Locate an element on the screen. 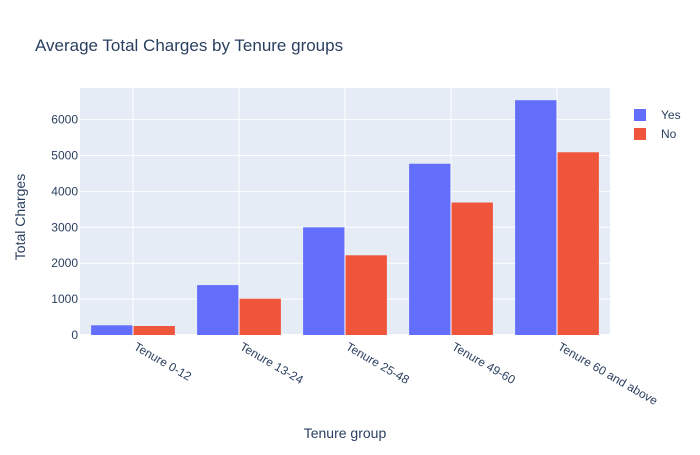 This screenshot has width=700, height=455. y-tick-label: 6000 is located at coordinates (64, 120).